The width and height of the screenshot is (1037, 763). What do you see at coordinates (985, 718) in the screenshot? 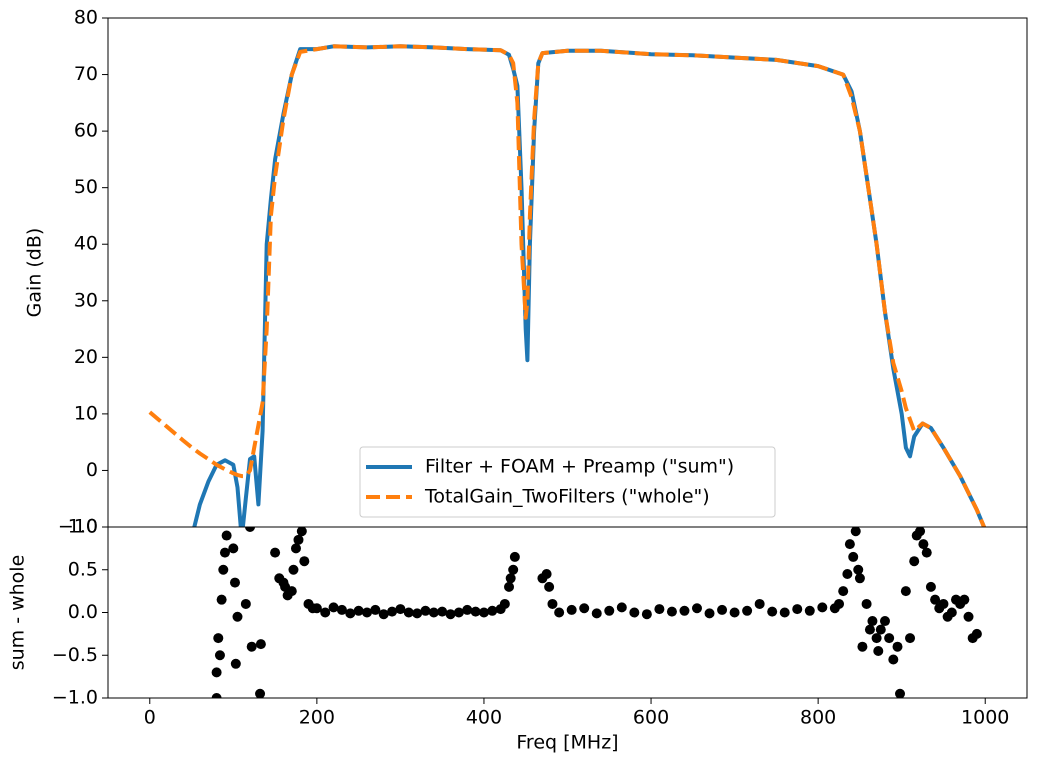
I see `x-tick-label: 1000` at bounding box center [985, 718].